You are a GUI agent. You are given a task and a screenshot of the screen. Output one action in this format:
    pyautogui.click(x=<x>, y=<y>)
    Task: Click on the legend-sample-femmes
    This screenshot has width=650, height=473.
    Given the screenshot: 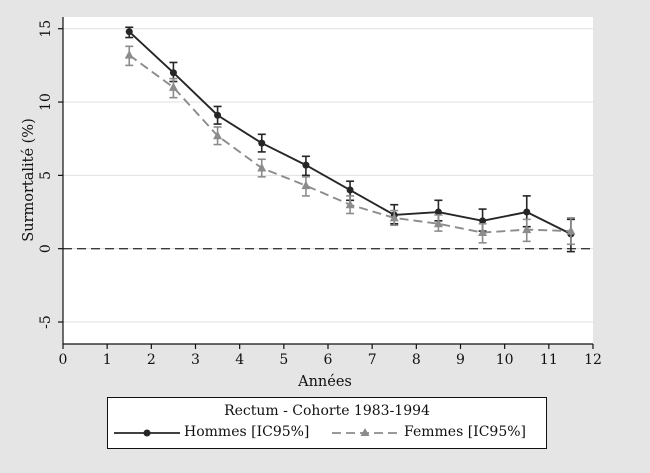 What is the action you would take?
    pyautogui.click(x=365, y=432)
    